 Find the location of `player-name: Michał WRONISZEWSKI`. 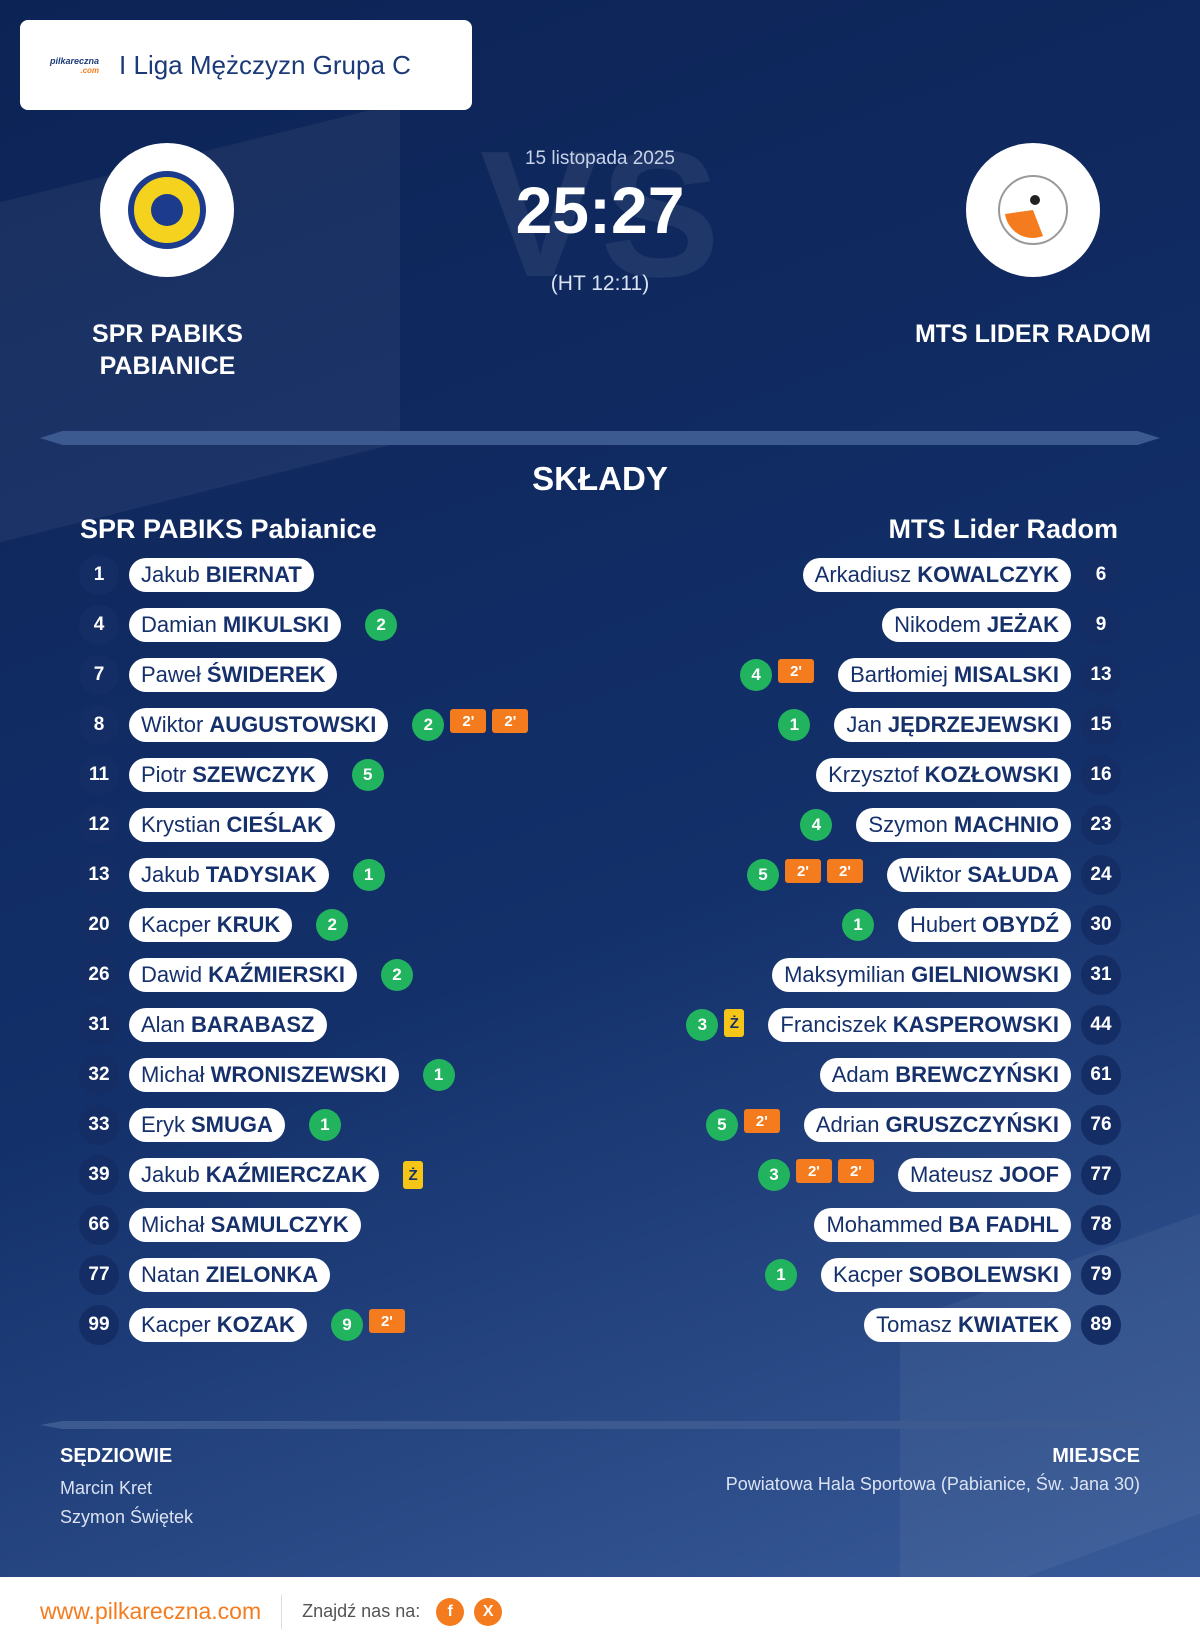

player-name: Michał WRONISZEWSKI is located at coordinates (264, 1075).